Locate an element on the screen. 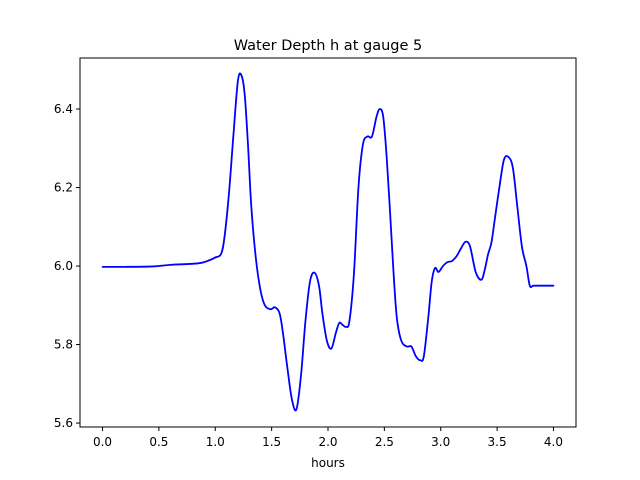 The image size is (640, 480). y-tick-label: 5.6 is located at coordinates (63, 423).